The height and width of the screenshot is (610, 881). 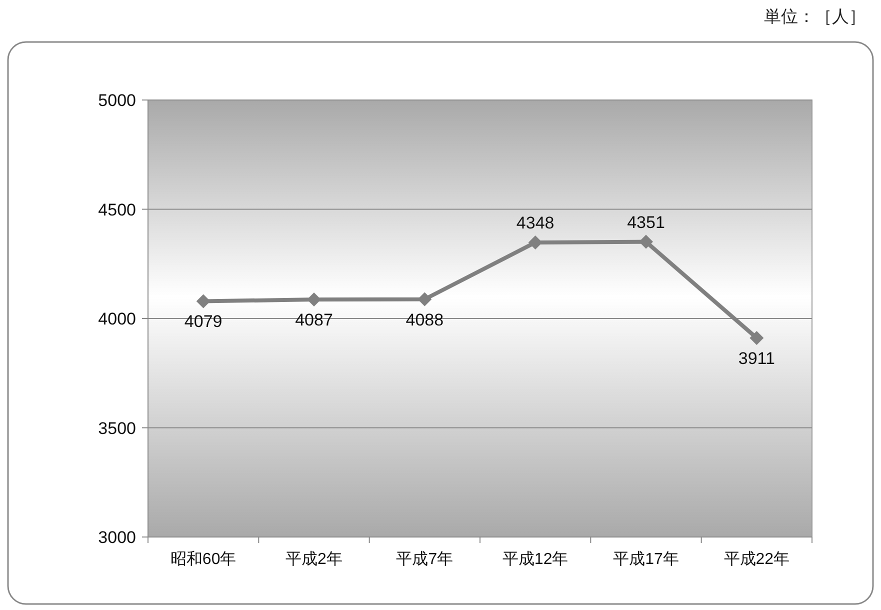 What do you see at coordinates (535, 222) in the screenshot?
I see `data-label: 4348` at bounding box center [535, 222].